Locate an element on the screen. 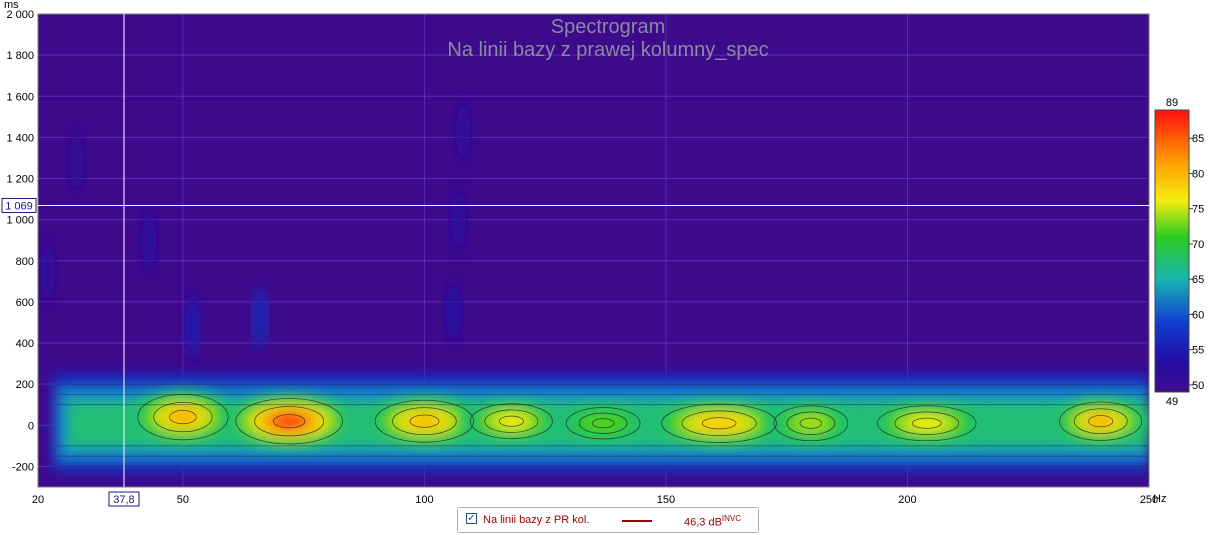  y-tick-label: 1 000 is located at coordinates (20, 221).